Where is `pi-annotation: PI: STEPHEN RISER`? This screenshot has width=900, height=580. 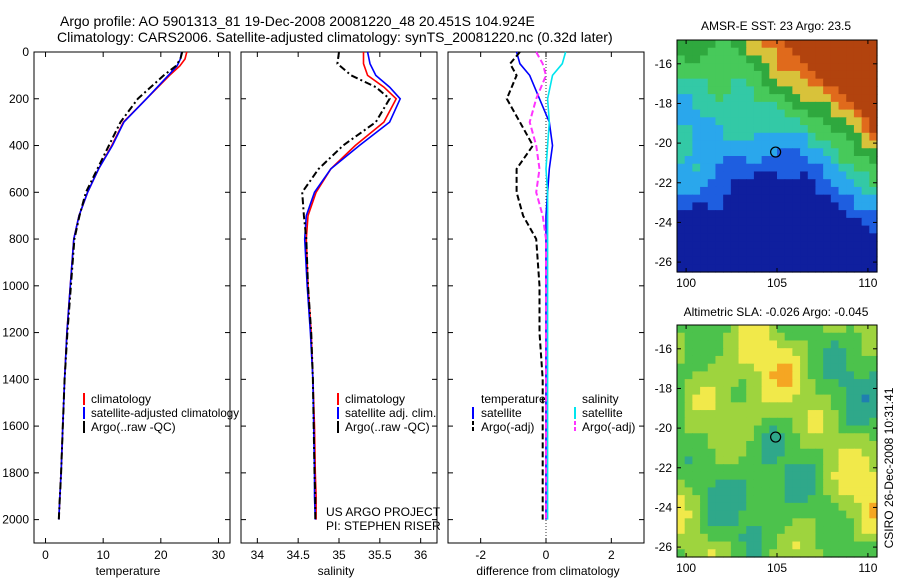
pi-annotation: PI: STEPHEN RISER is located at coordinates (383, 526).